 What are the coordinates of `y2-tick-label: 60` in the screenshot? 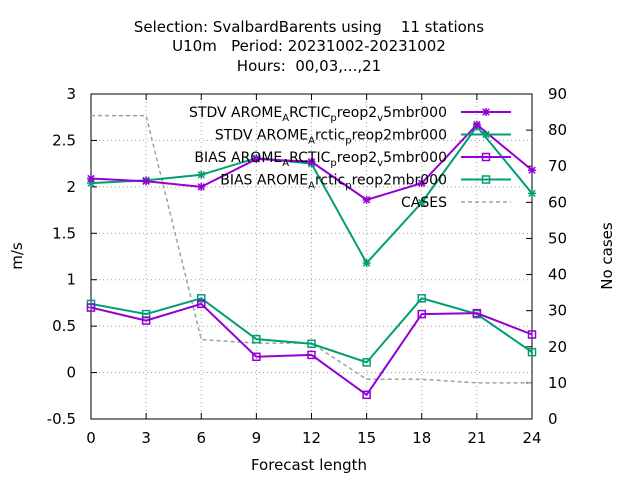 It's located at (557, 202).